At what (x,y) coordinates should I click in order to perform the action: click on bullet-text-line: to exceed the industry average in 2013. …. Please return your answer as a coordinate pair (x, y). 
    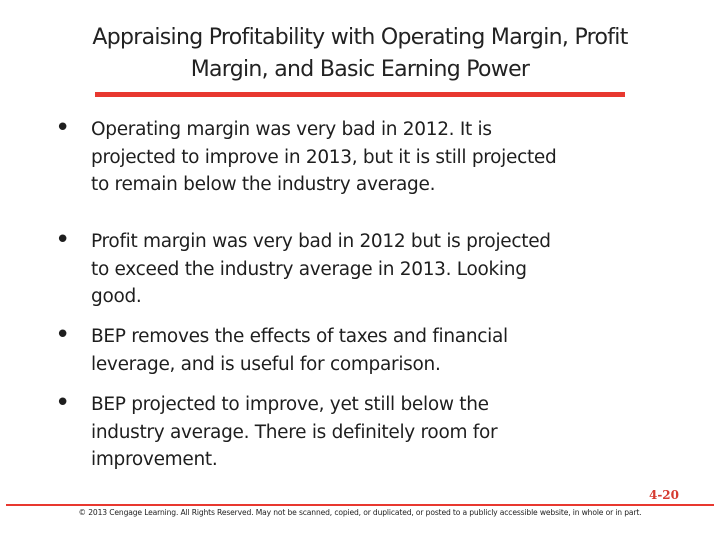
    Looking at the image, I should click on (309, 269).